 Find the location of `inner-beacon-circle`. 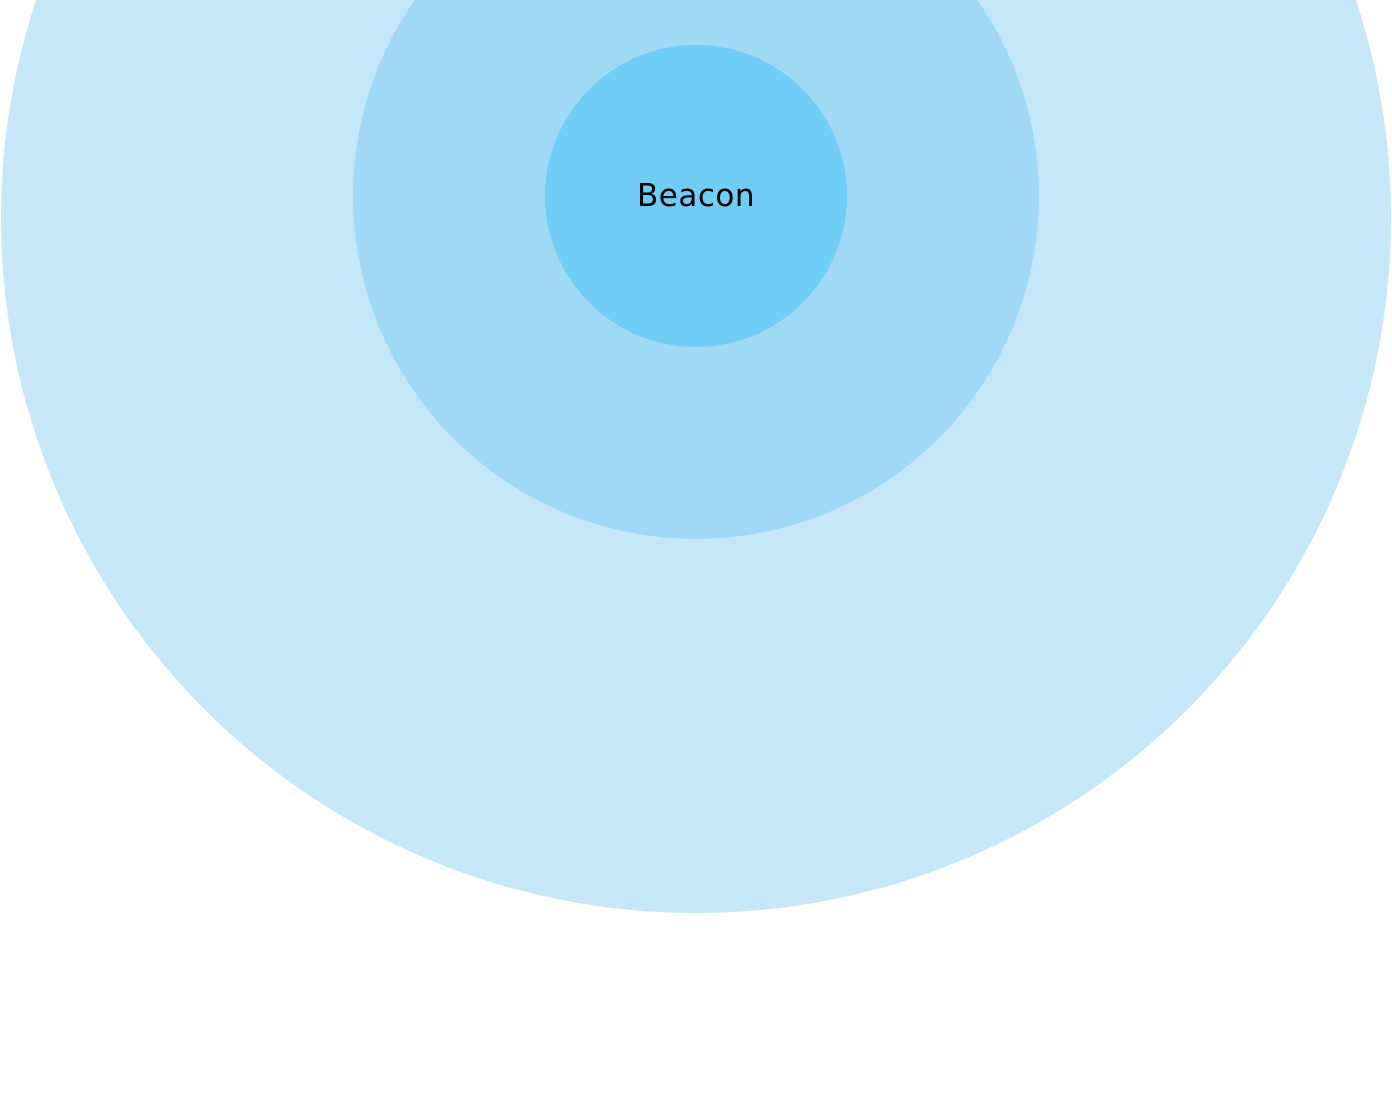

inner-beacon-circle is located at coordinates (696, 196).